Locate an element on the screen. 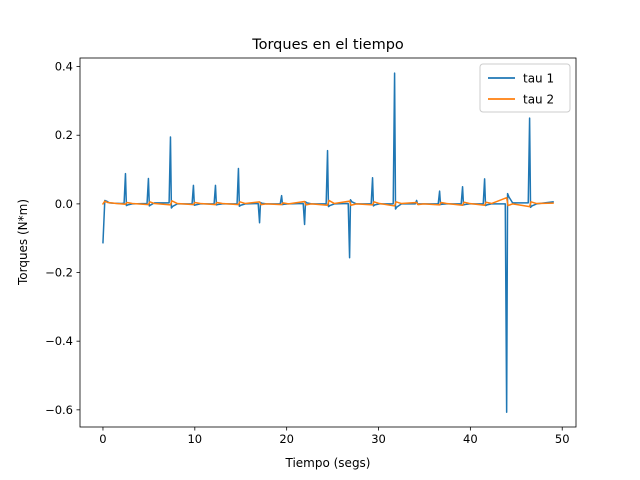 The height and width of the screenshot is (480, 640). legend: tau 1 tau 2 is located at coordinates (525, 88).